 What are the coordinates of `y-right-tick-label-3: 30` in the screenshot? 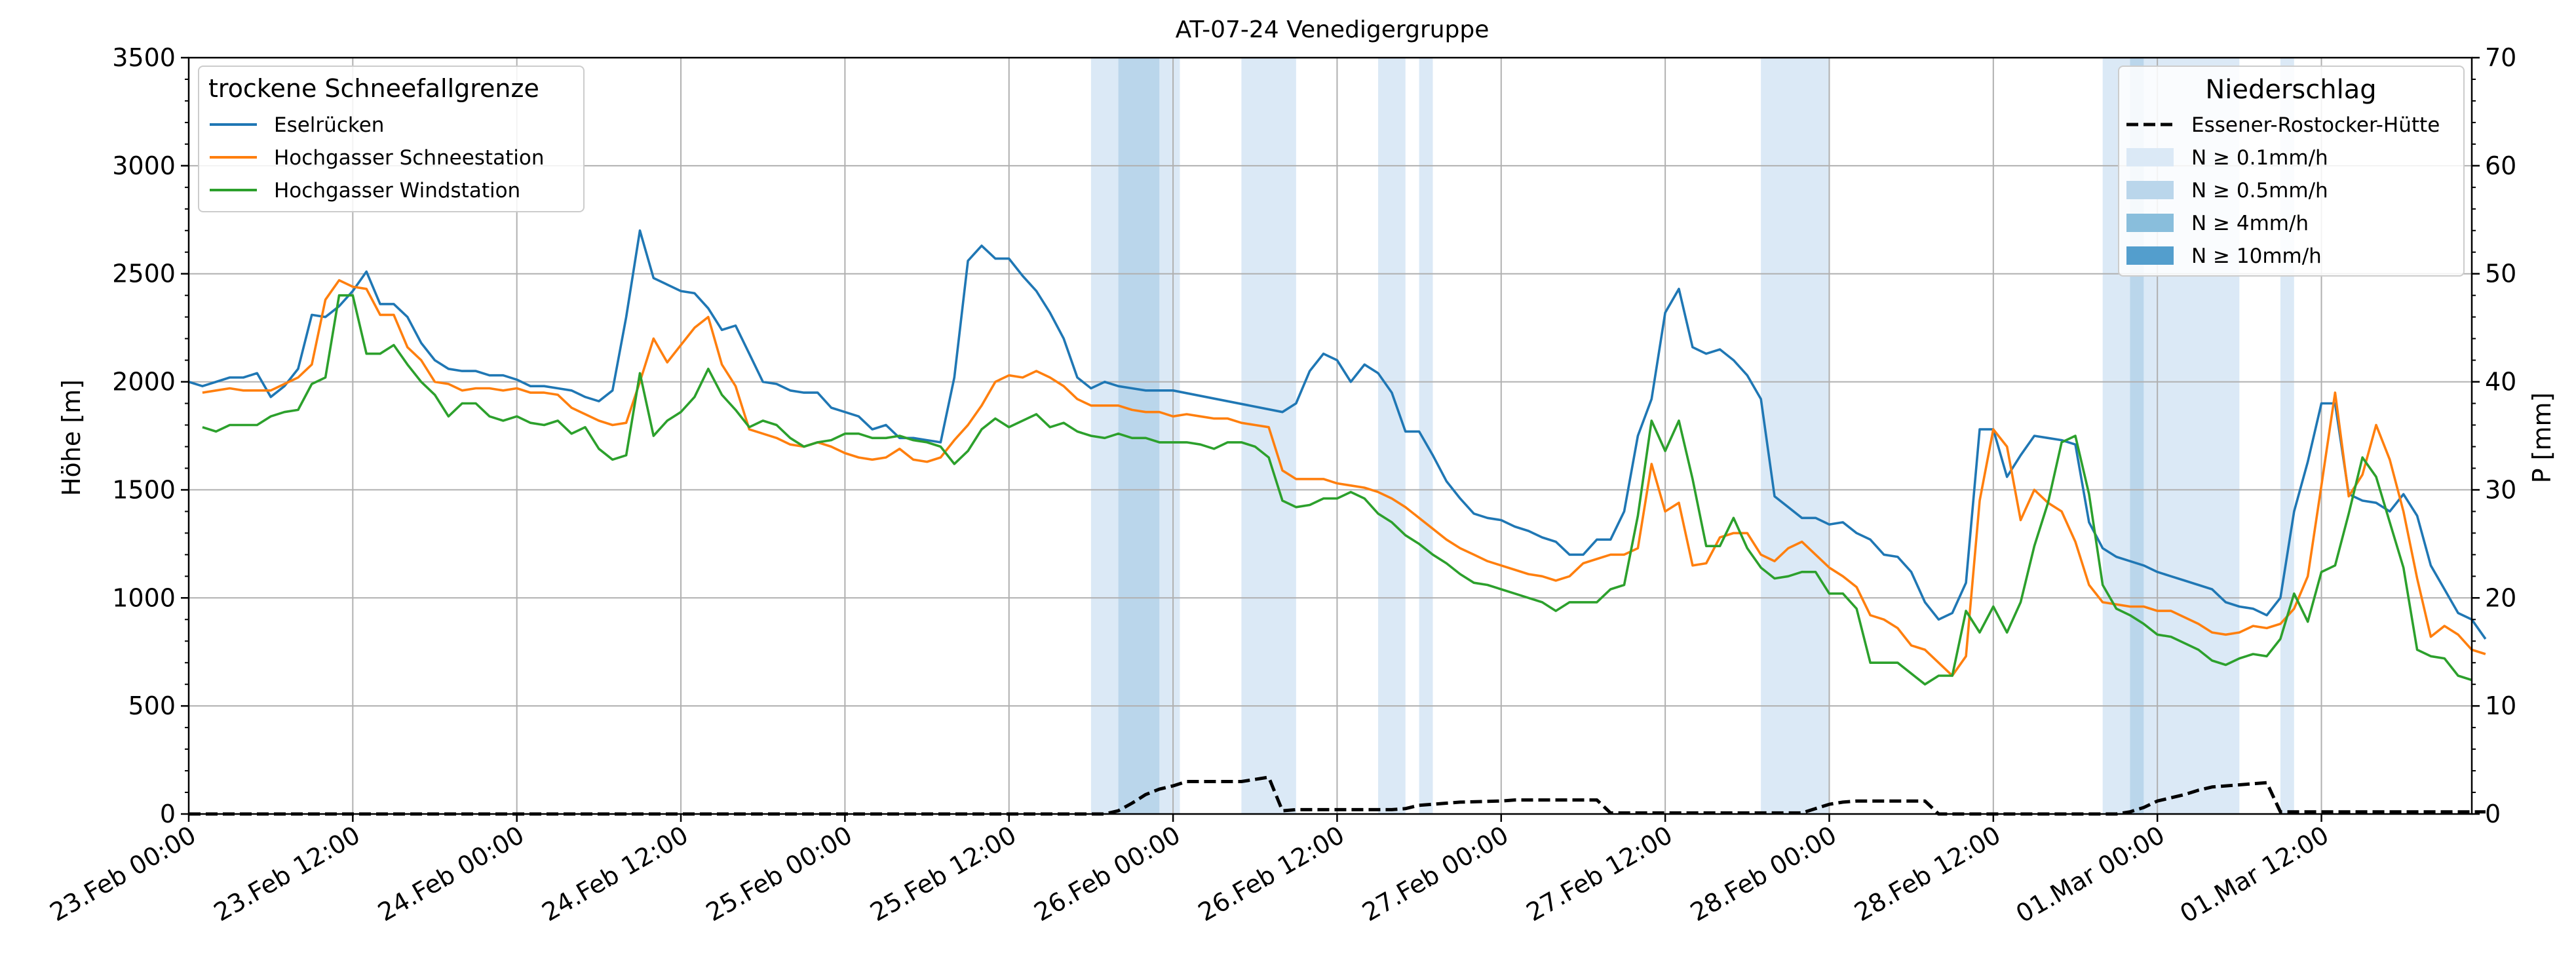 It's located at (2500, 490).